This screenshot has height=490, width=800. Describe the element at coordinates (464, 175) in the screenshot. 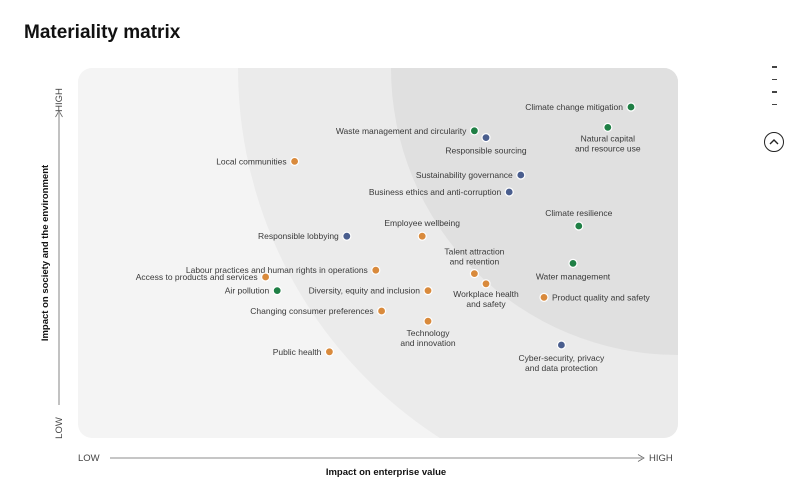

I see `data-point-label: Sustainability governance` at that location.